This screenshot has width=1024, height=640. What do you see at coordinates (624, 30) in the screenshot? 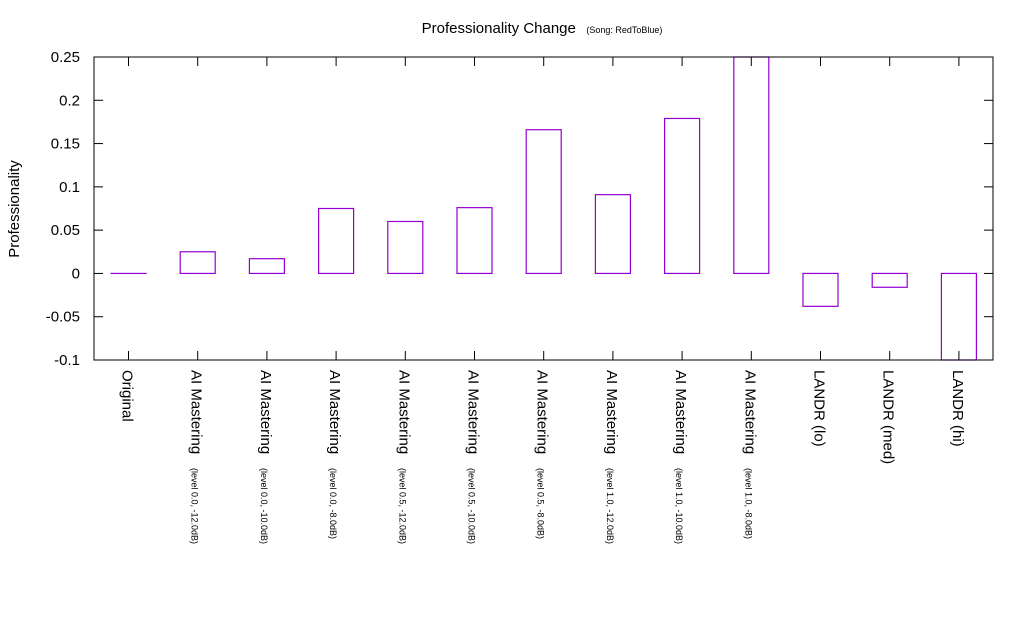
I see `chart-title-sub: (Song: RedToBlue)` at bounding box center [624, 30].